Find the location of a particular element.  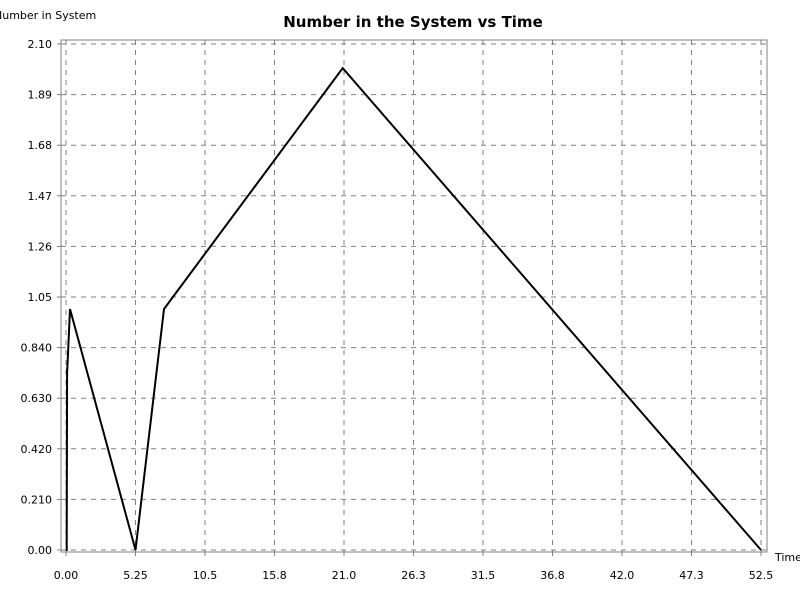

x-tick-label: 52.5 is located at coordinates (761, 575).